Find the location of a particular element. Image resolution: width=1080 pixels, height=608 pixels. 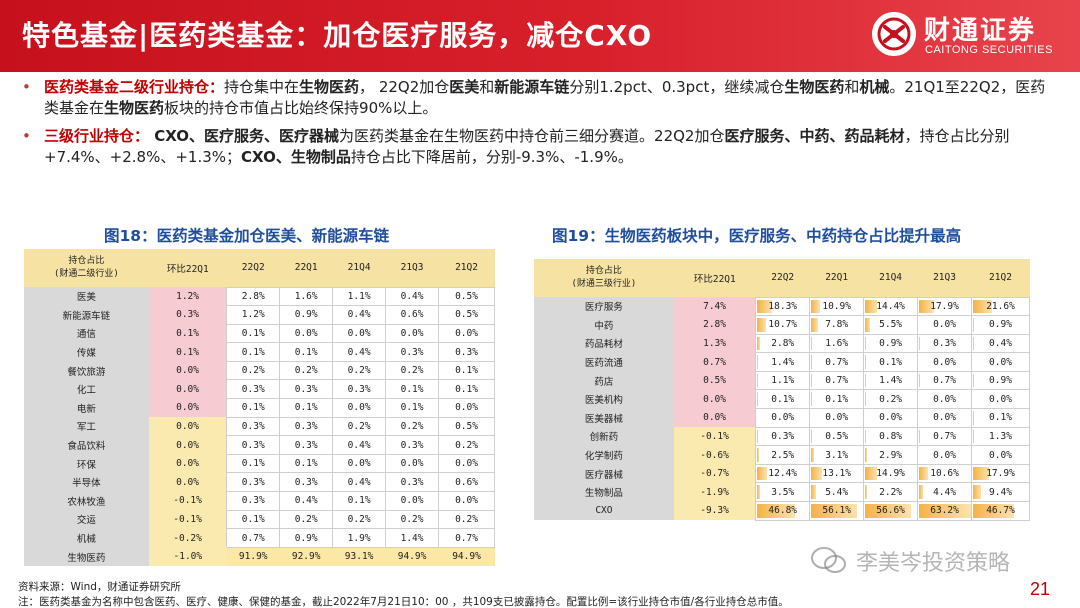

row-value-cell: 46.7% is located at coordinates (1000, 511).